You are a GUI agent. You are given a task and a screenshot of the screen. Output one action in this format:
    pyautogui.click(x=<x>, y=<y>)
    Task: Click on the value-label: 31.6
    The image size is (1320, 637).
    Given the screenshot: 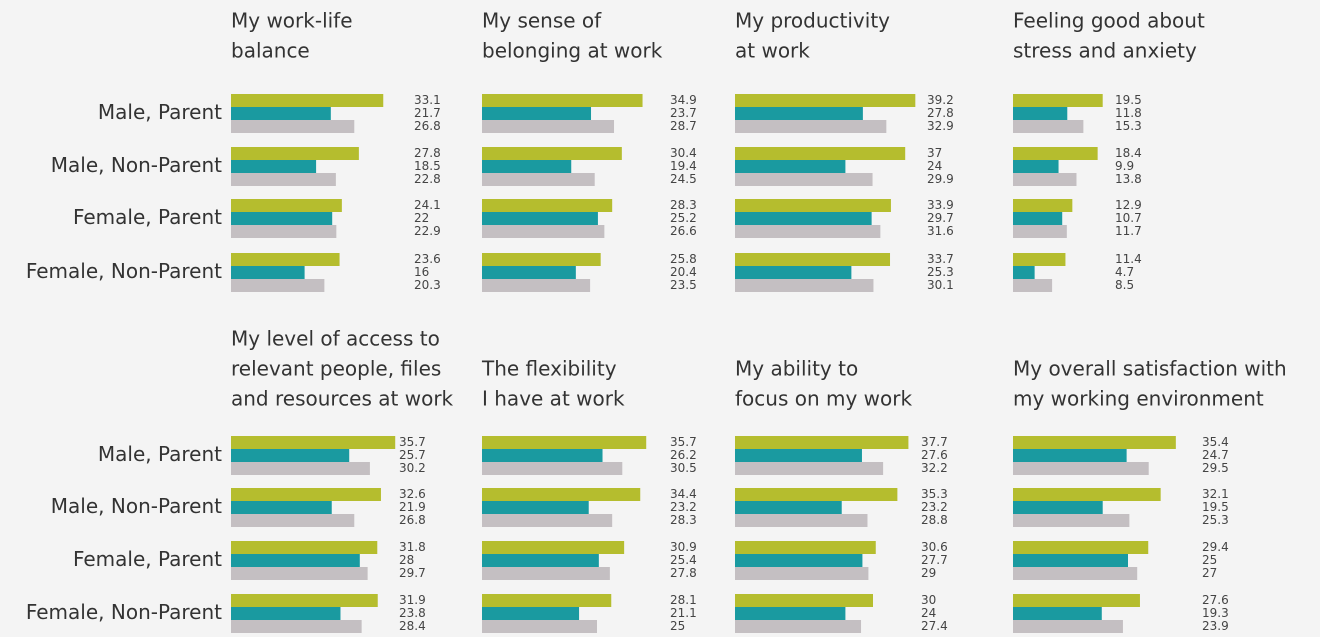 What is the action you would take?
    pyautogui.click(x=940, y=231)
    